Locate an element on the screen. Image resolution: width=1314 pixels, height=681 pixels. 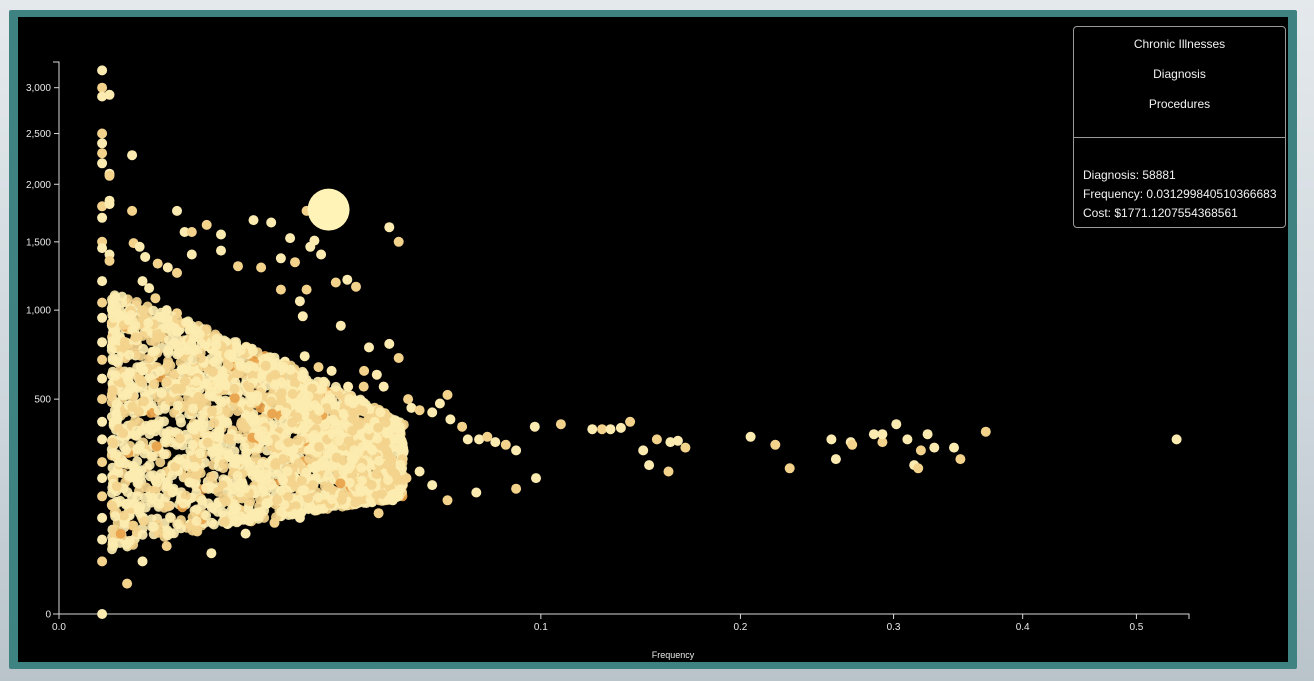
menu-item-procedures: Procedures is located at coordinates (1179, 104).